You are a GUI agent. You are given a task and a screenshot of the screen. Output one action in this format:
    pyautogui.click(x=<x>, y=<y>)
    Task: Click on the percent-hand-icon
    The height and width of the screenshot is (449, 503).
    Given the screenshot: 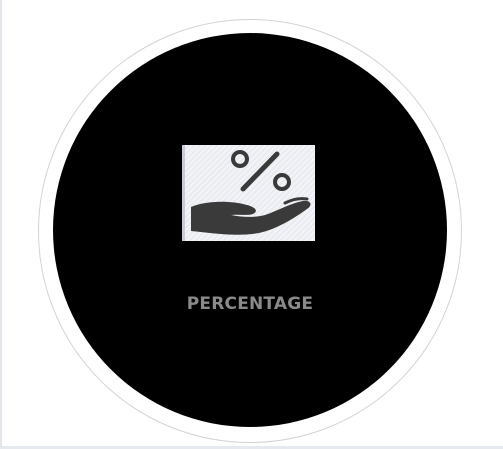 What is the action you would take?
    pyautogui.click(x=248, y=193)
    